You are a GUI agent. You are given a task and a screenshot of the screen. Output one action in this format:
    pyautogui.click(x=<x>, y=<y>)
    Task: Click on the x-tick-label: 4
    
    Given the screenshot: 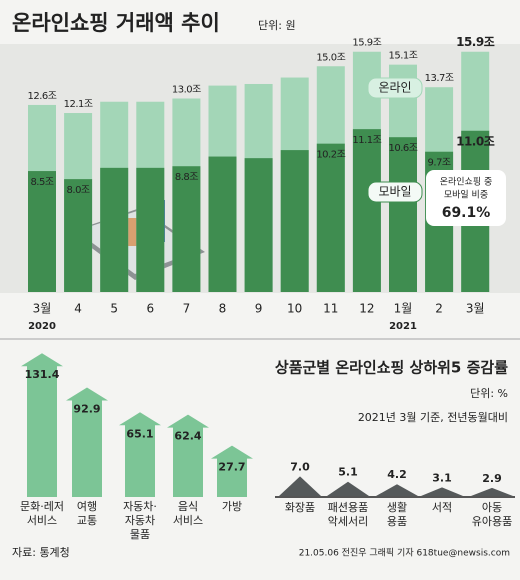 What is the action you would take?
    pyautogui.click(x=78, y=309)
    